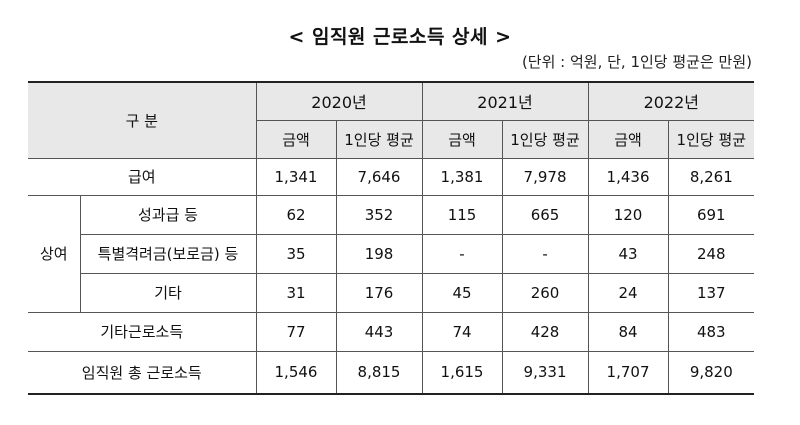 The image size is (800, 425). I want to click on table-cell: 9,820, so click(711, 372).